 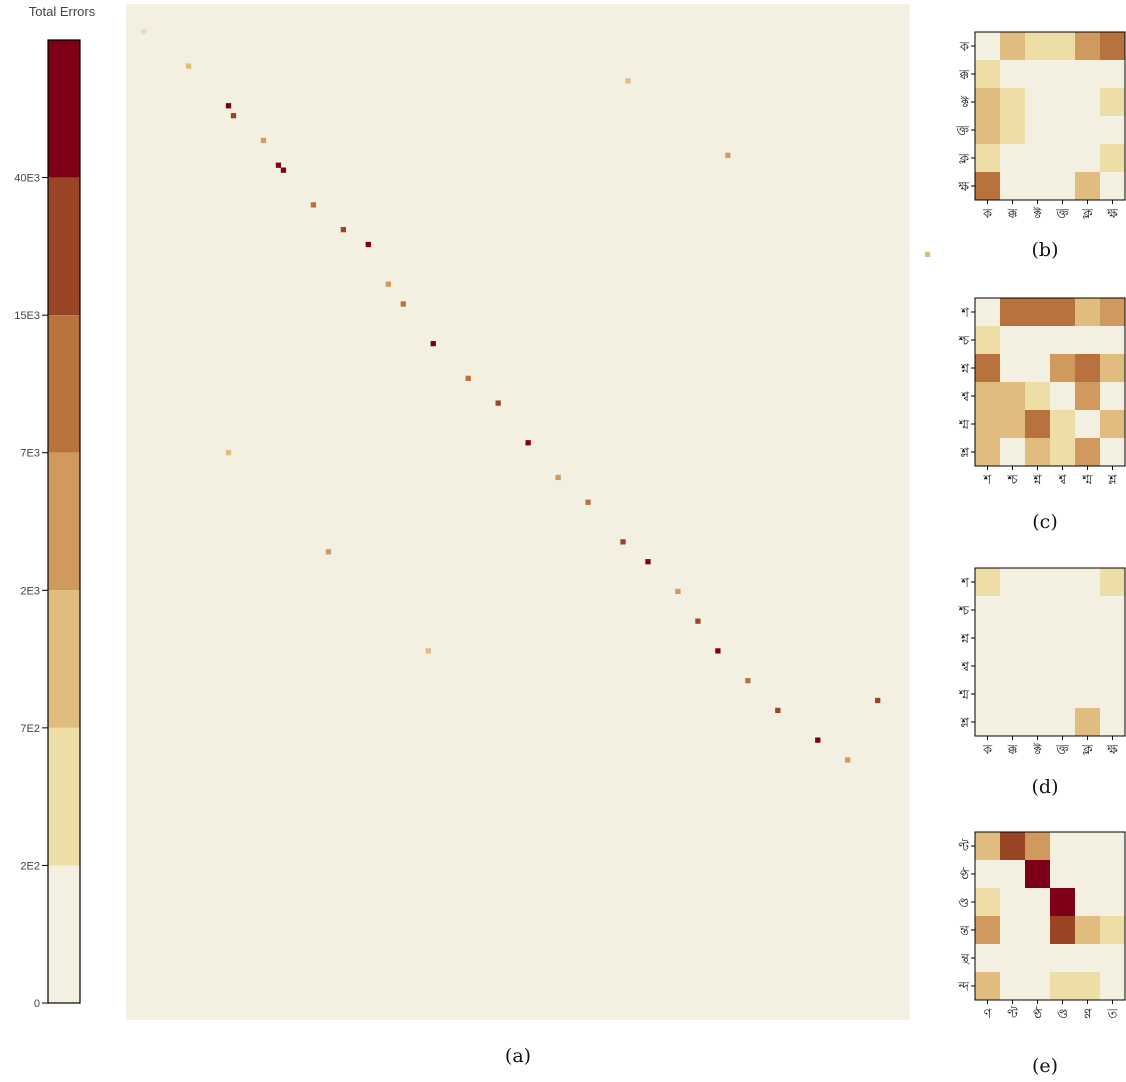 I want to click on x-tick-label: ক্ত, so click(x=1062, y=750).